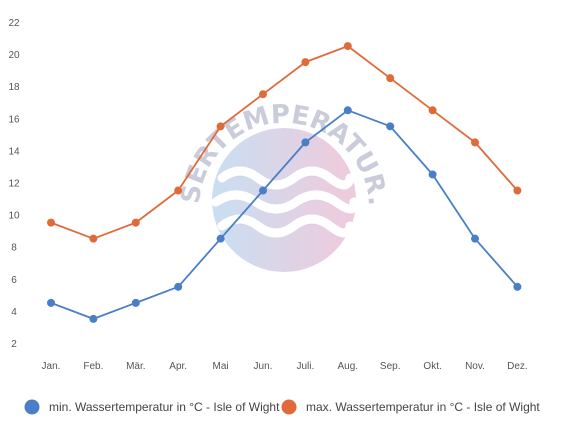 This screenshot has height=434, width=567. What do you see at coordinates (14, 23) in the screenshot?
I see `y-tick-label: 22` at bounding box center [14, 23].